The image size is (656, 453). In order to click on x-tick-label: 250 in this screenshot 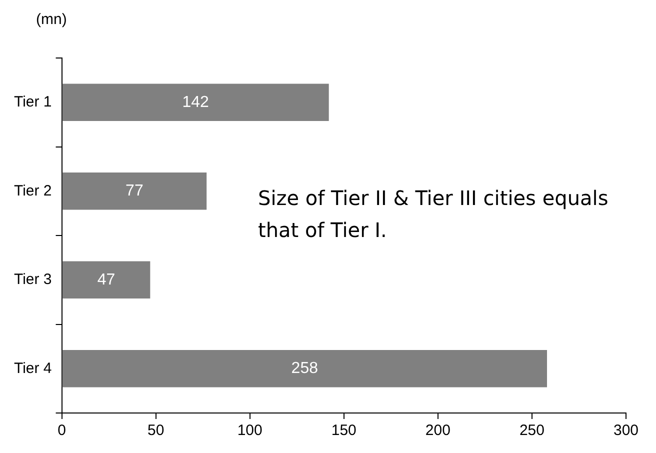, I will do `click(531, 431)`.